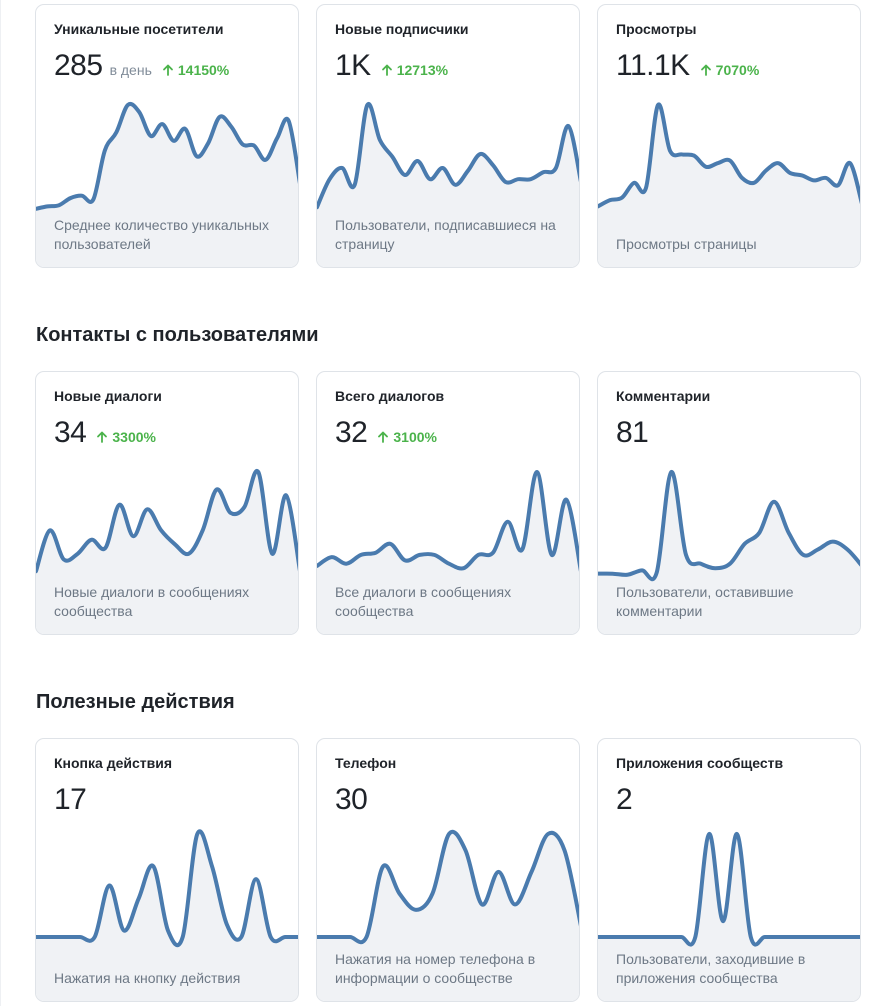 Image resolution: width=894 pixels, height=1006 pixels. I want to click on card-description: Все диалоги в сообщениях сообщества, so click(423, 601).